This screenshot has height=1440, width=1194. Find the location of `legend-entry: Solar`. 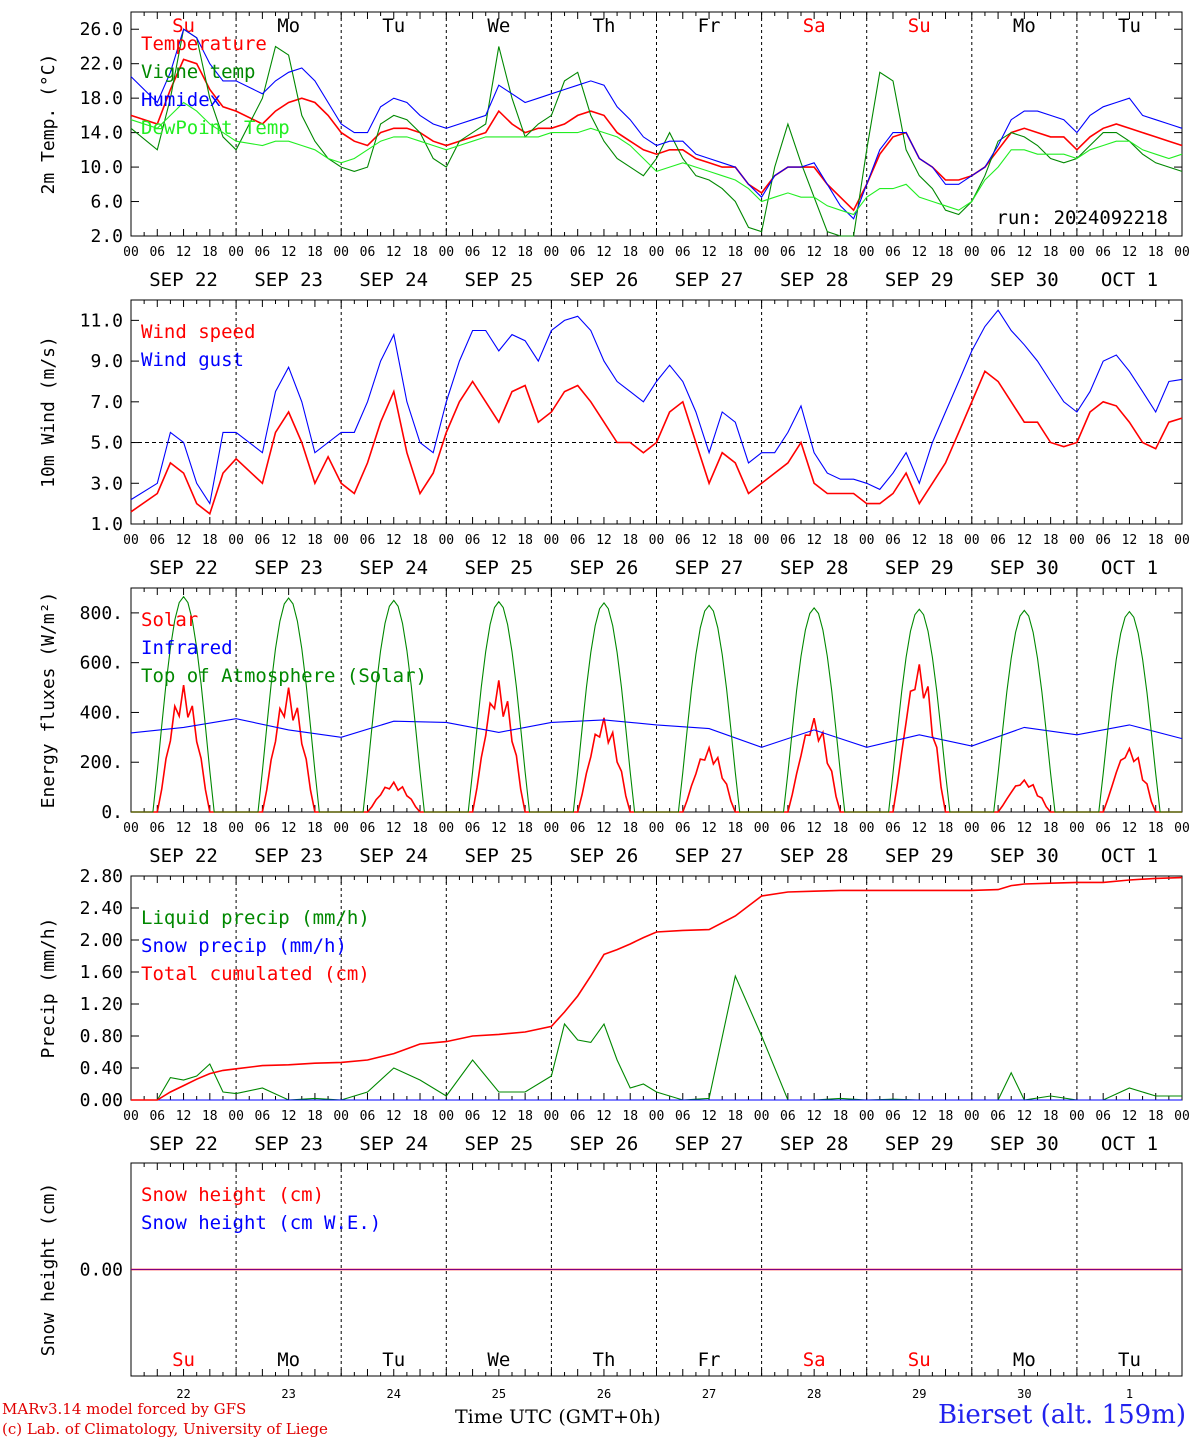

legend-entry: Solar is located at coordinates (169, 620).